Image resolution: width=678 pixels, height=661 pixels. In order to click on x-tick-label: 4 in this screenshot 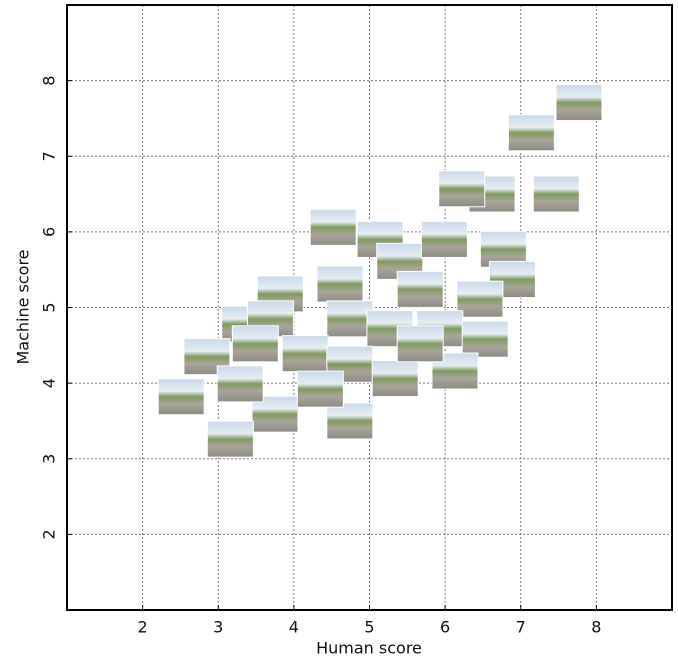, I will do `click(294, 627)`.